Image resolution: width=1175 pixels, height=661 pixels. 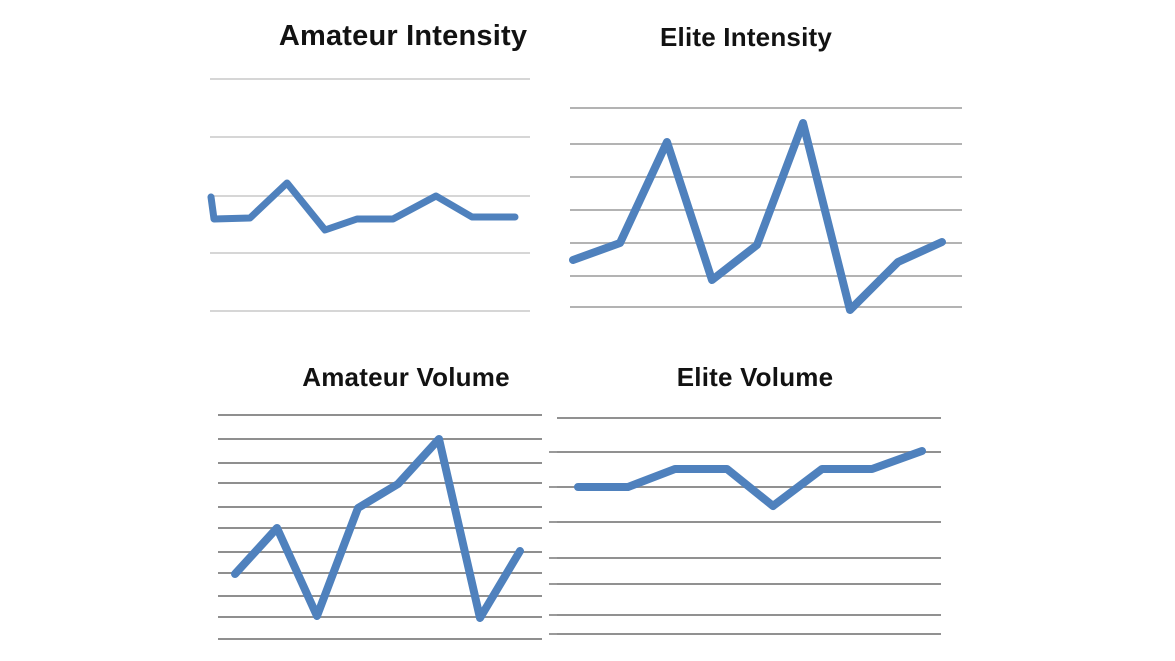 What do you see at coordinates (746, 37) in the screenshot?
I see `chart-title-elite-intensity: Elite Intensity` at bounding box center [746, 37].